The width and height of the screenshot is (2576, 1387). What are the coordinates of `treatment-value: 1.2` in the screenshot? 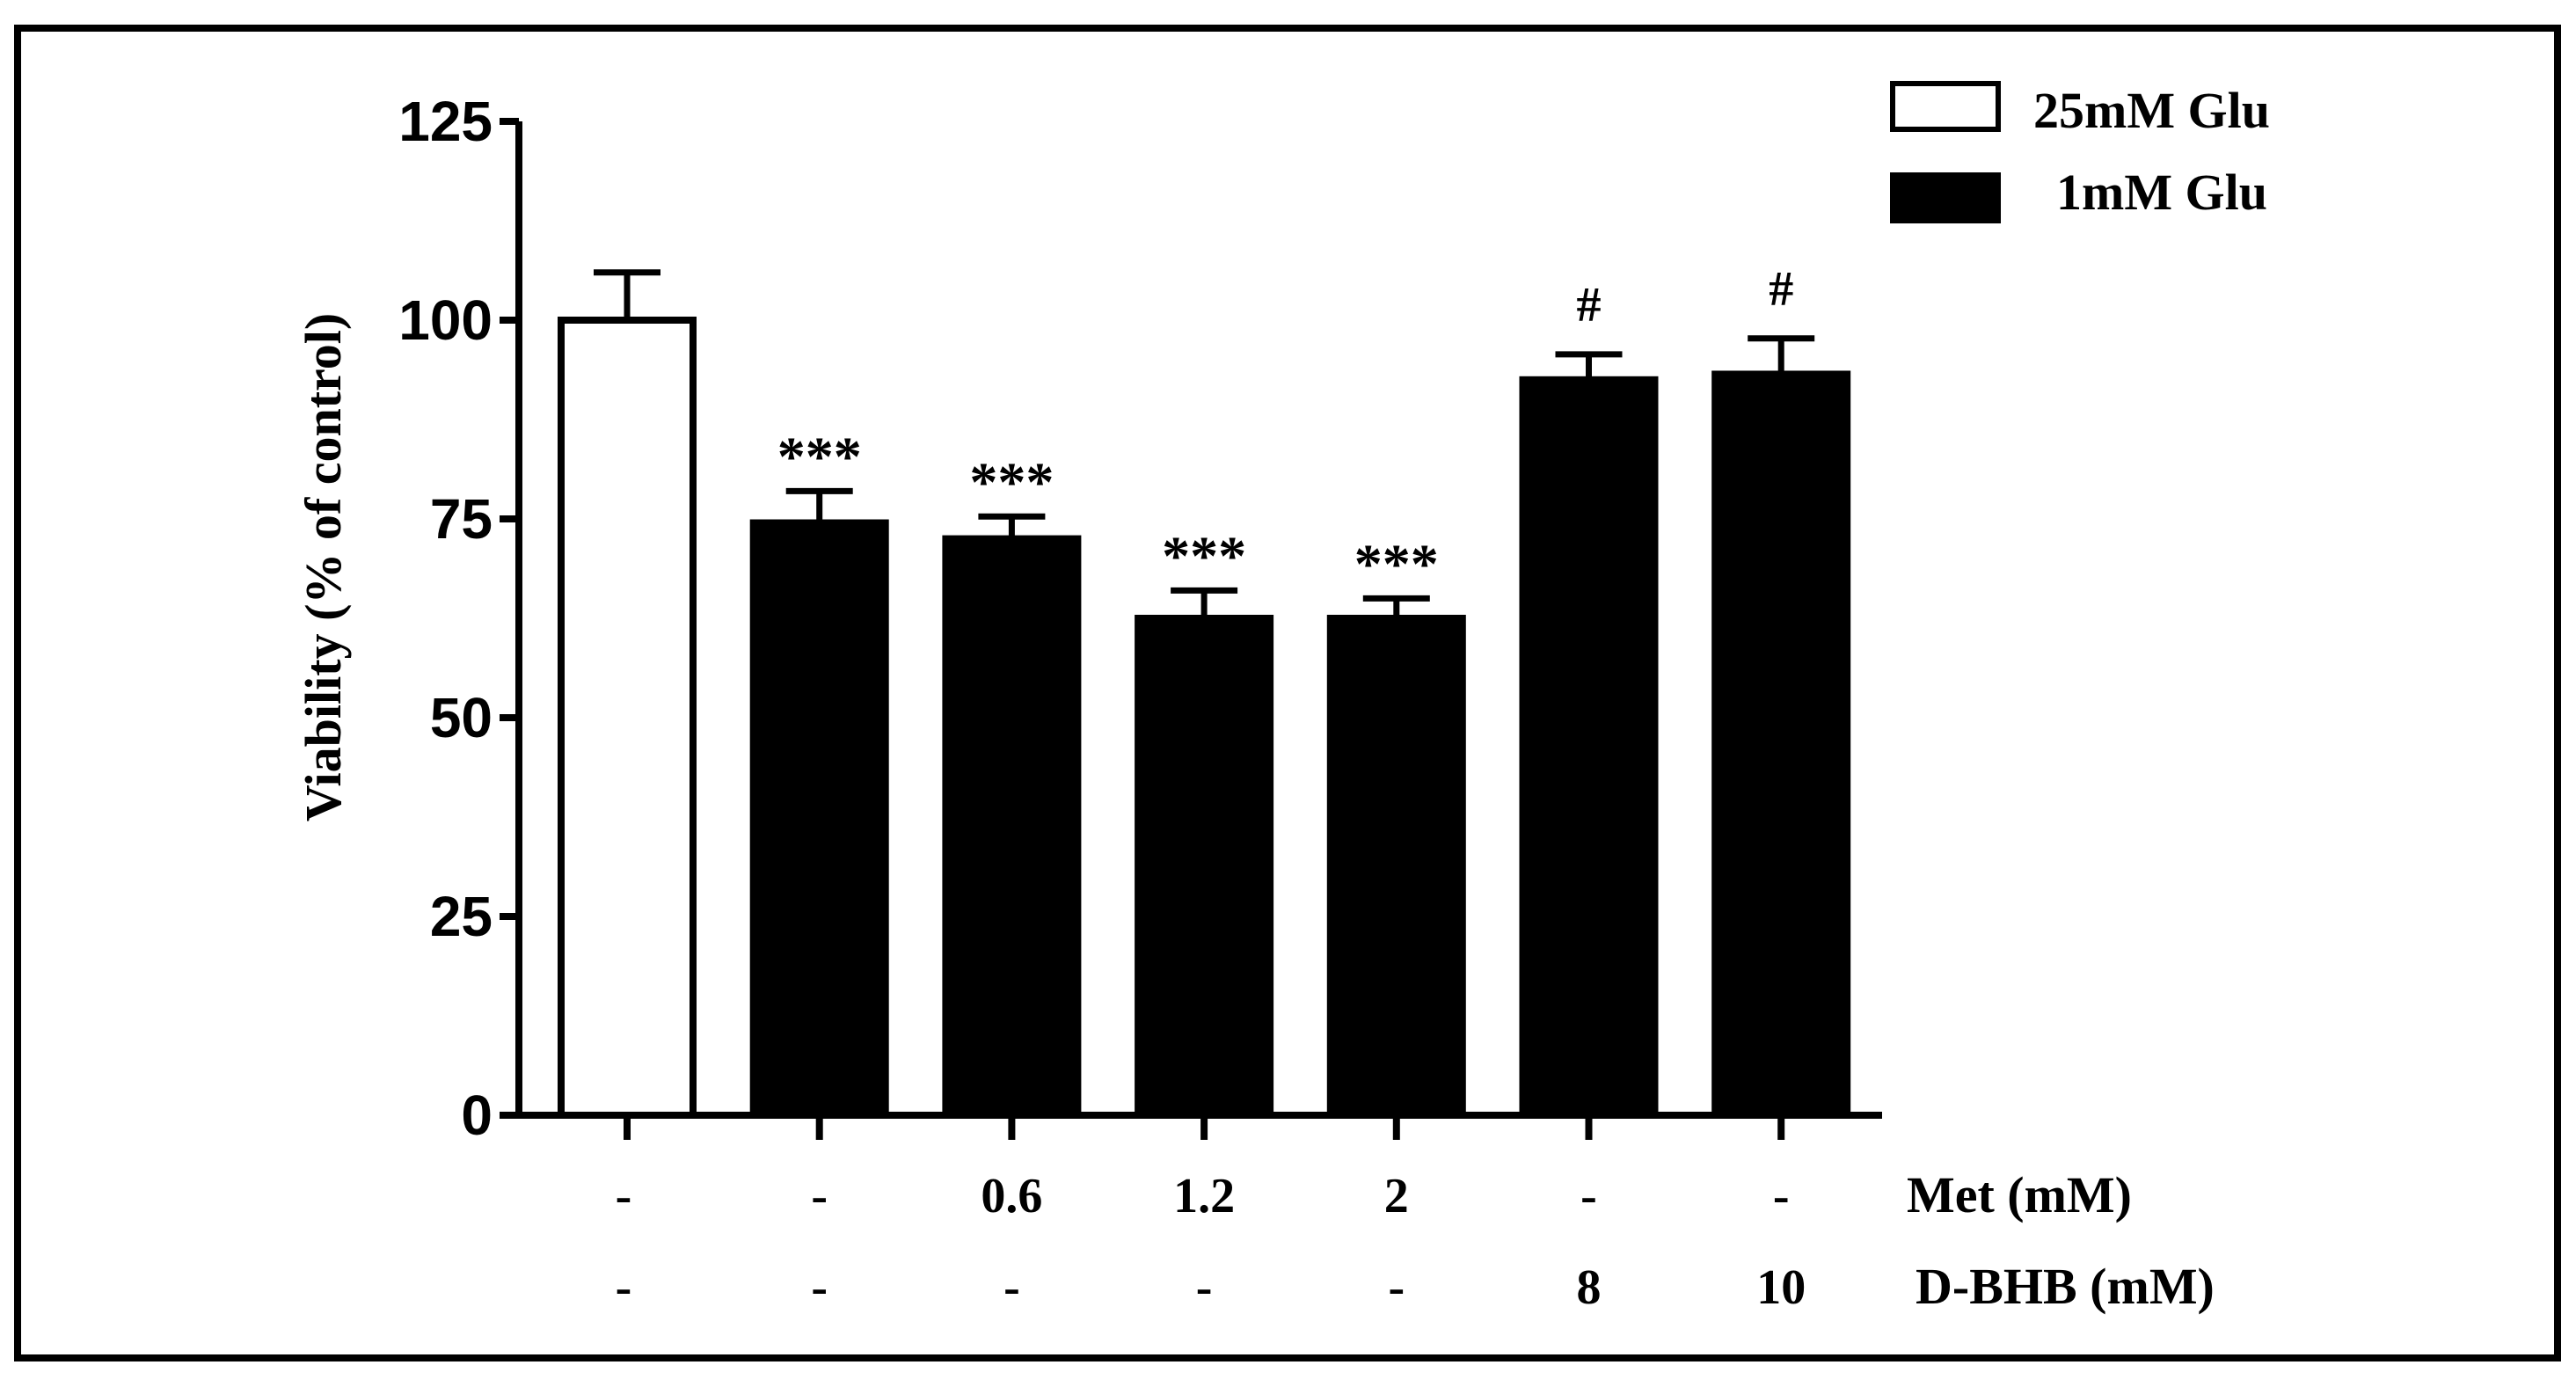 It's located at (1204, 1196).